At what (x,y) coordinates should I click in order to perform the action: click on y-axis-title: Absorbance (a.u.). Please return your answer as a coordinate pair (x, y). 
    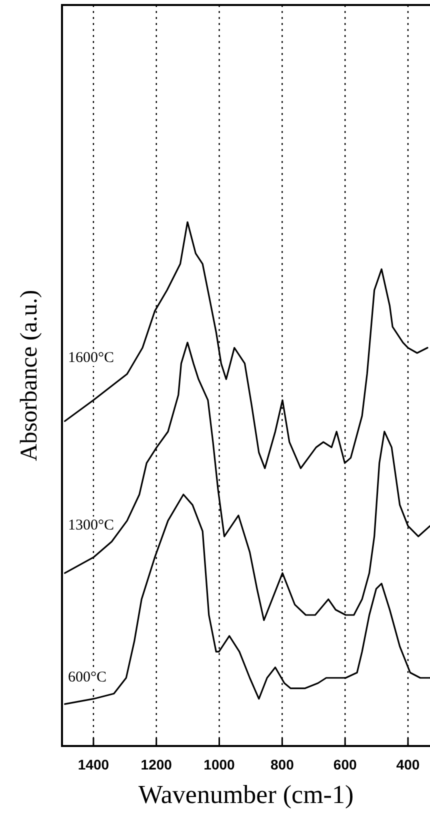
    Looking at the image, I should click on (29, 376).